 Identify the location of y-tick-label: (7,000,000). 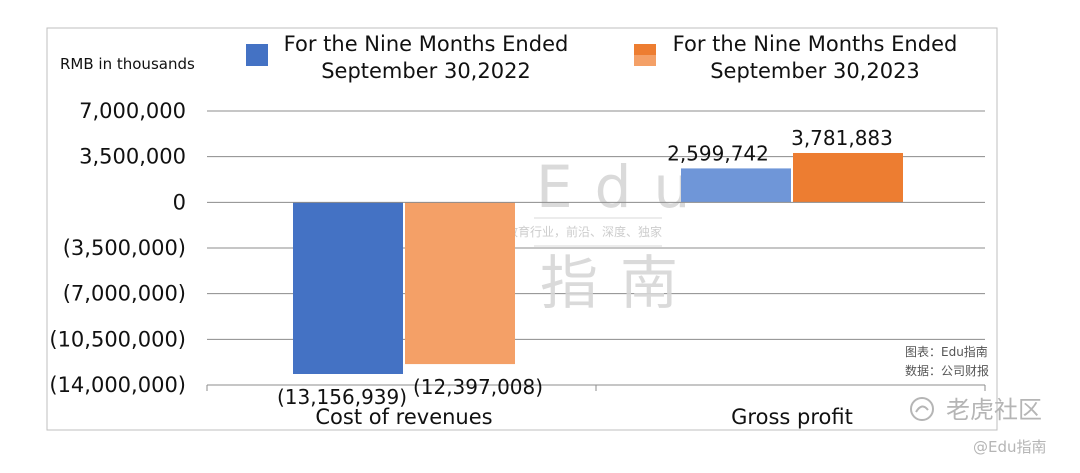
(124, 294).